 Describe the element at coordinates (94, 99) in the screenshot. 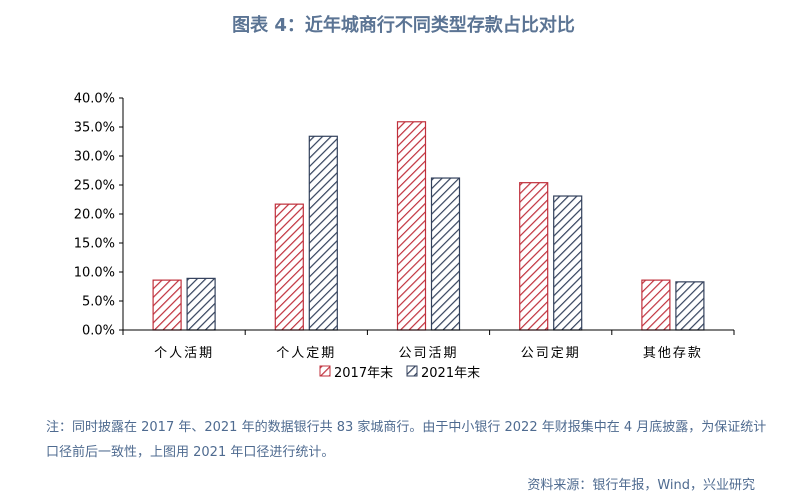

I see `y-tick-label: 40.0%` at that location.